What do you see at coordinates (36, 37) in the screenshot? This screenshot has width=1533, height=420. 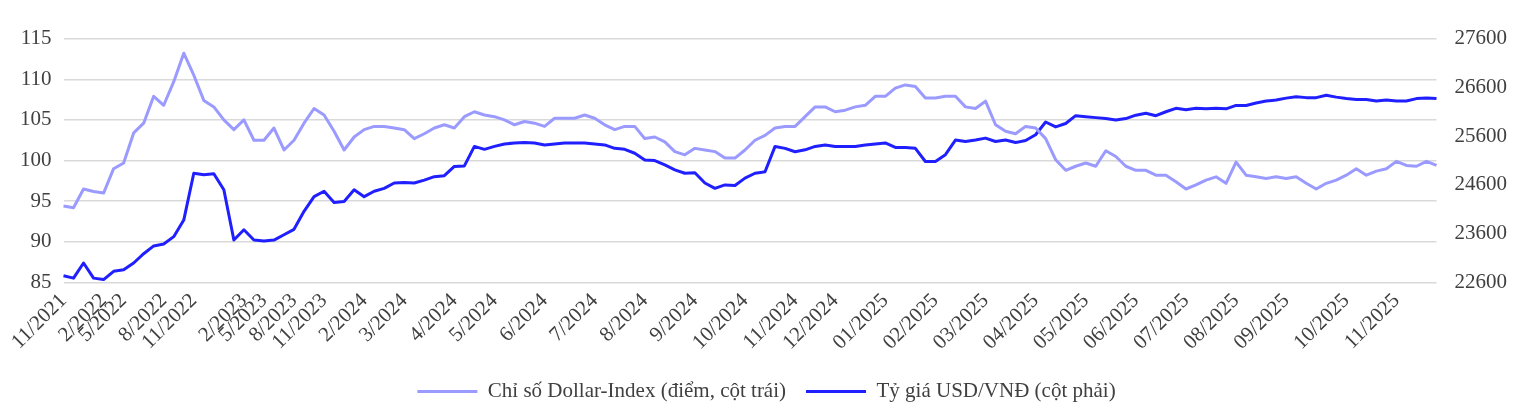 I see `y-tick-label: 115` at bounding box center [36, 37].